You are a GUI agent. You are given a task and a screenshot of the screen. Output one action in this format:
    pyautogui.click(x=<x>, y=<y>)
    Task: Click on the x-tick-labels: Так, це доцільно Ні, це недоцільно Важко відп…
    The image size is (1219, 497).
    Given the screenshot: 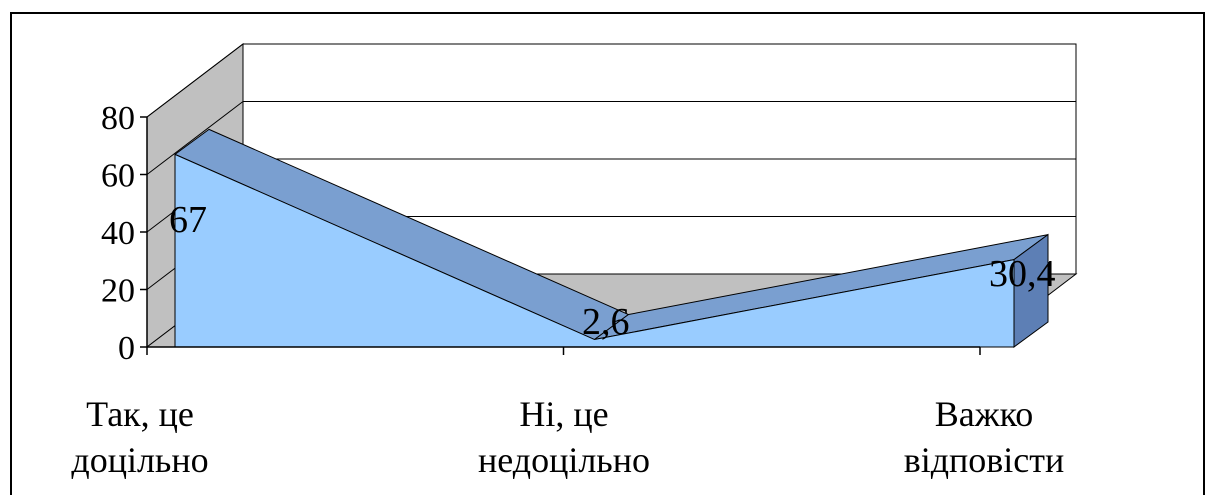 What is the action you would take?
    pyautogui.click(x=567, y=437)
    